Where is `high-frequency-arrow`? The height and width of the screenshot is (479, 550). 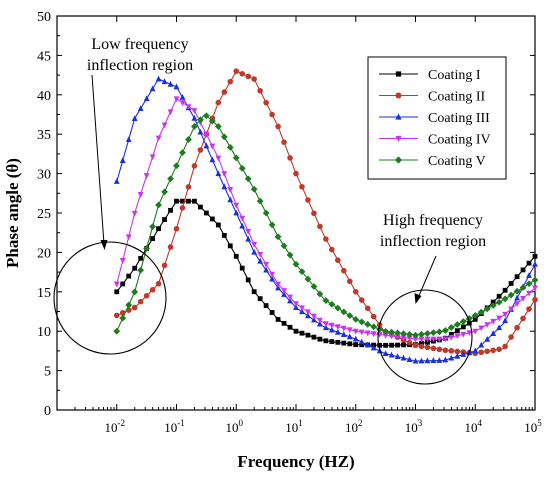
high-frequency-arrow is located at coordinates (427, 277).